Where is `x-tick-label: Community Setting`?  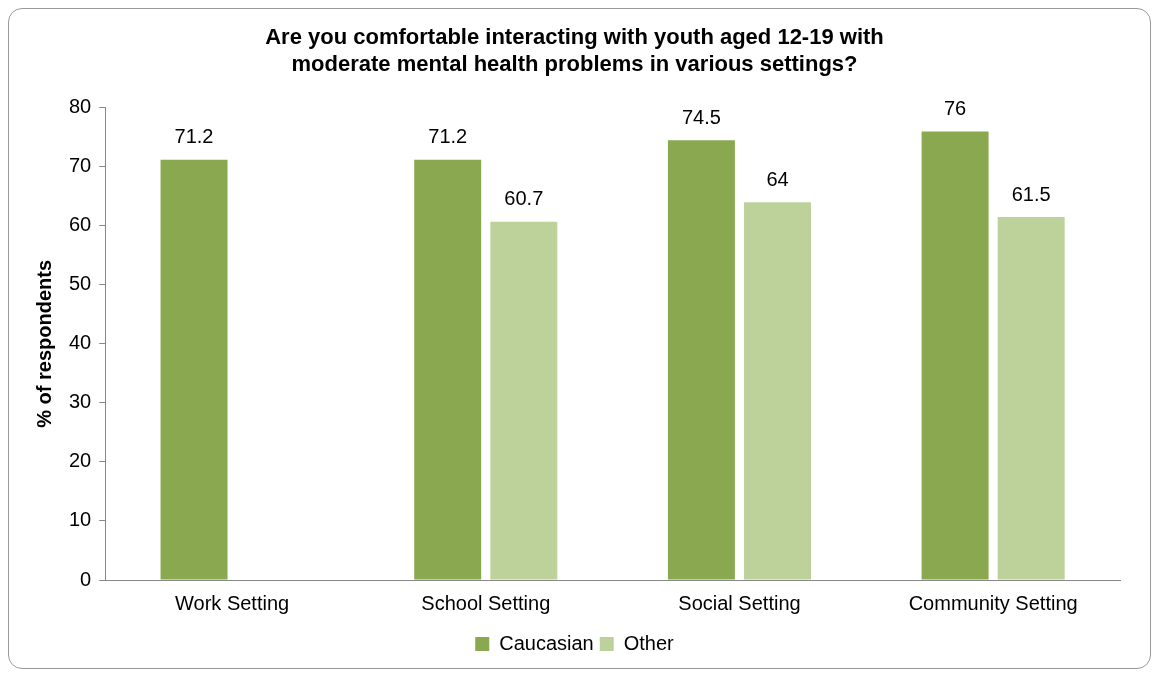 x-tick-label: Community Setting is located at coordinates (993, 602).